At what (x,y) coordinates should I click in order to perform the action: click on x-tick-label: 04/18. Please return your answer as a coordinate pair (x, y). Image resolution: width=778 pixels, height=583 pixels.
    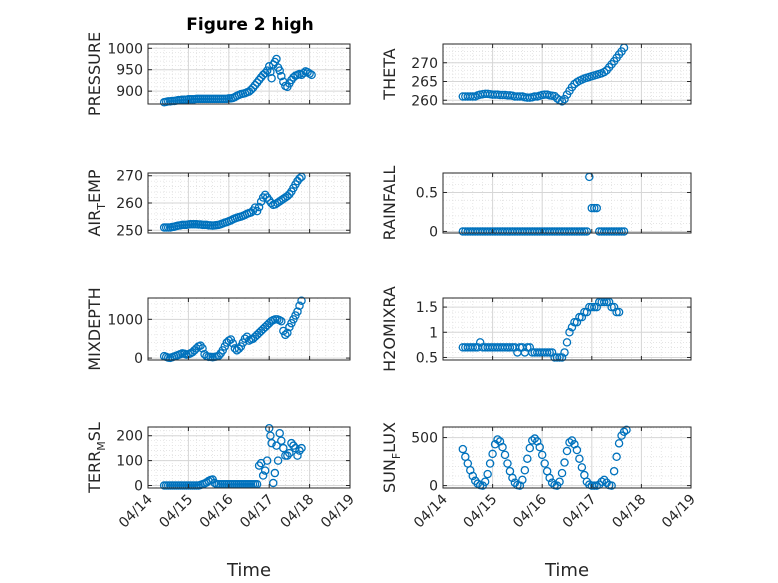
    Looking at the image, I should click on (298, 512).